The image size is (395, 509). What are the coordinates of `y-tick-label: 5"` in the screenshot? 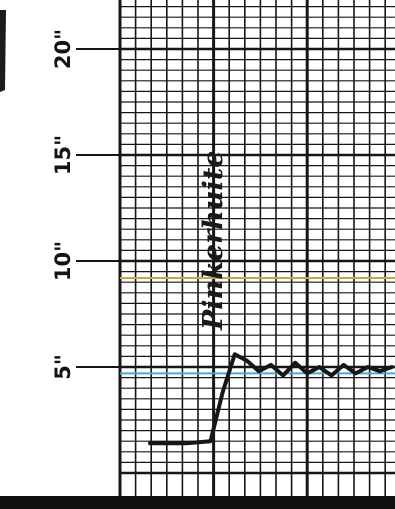 It's located at (63, 367).